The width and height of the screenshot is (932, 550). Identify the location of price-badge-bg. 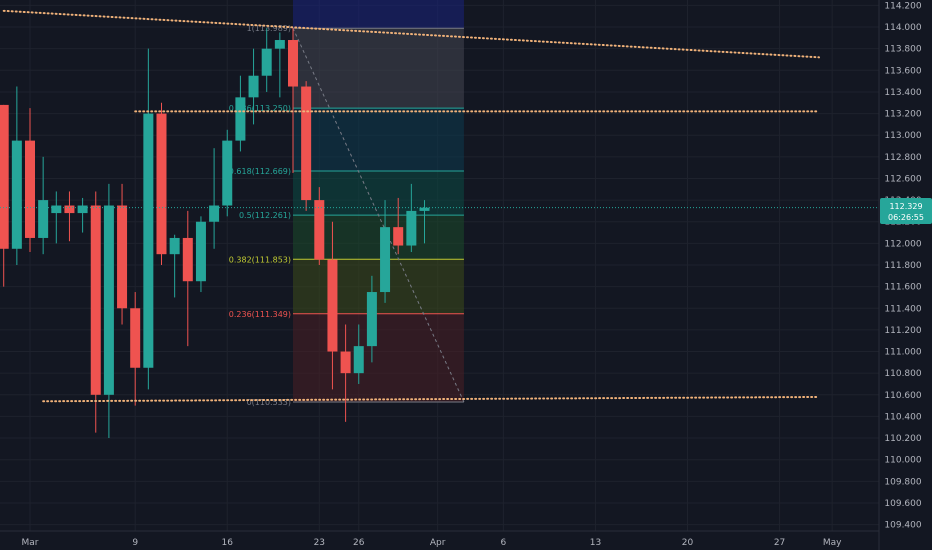
(906, 211).